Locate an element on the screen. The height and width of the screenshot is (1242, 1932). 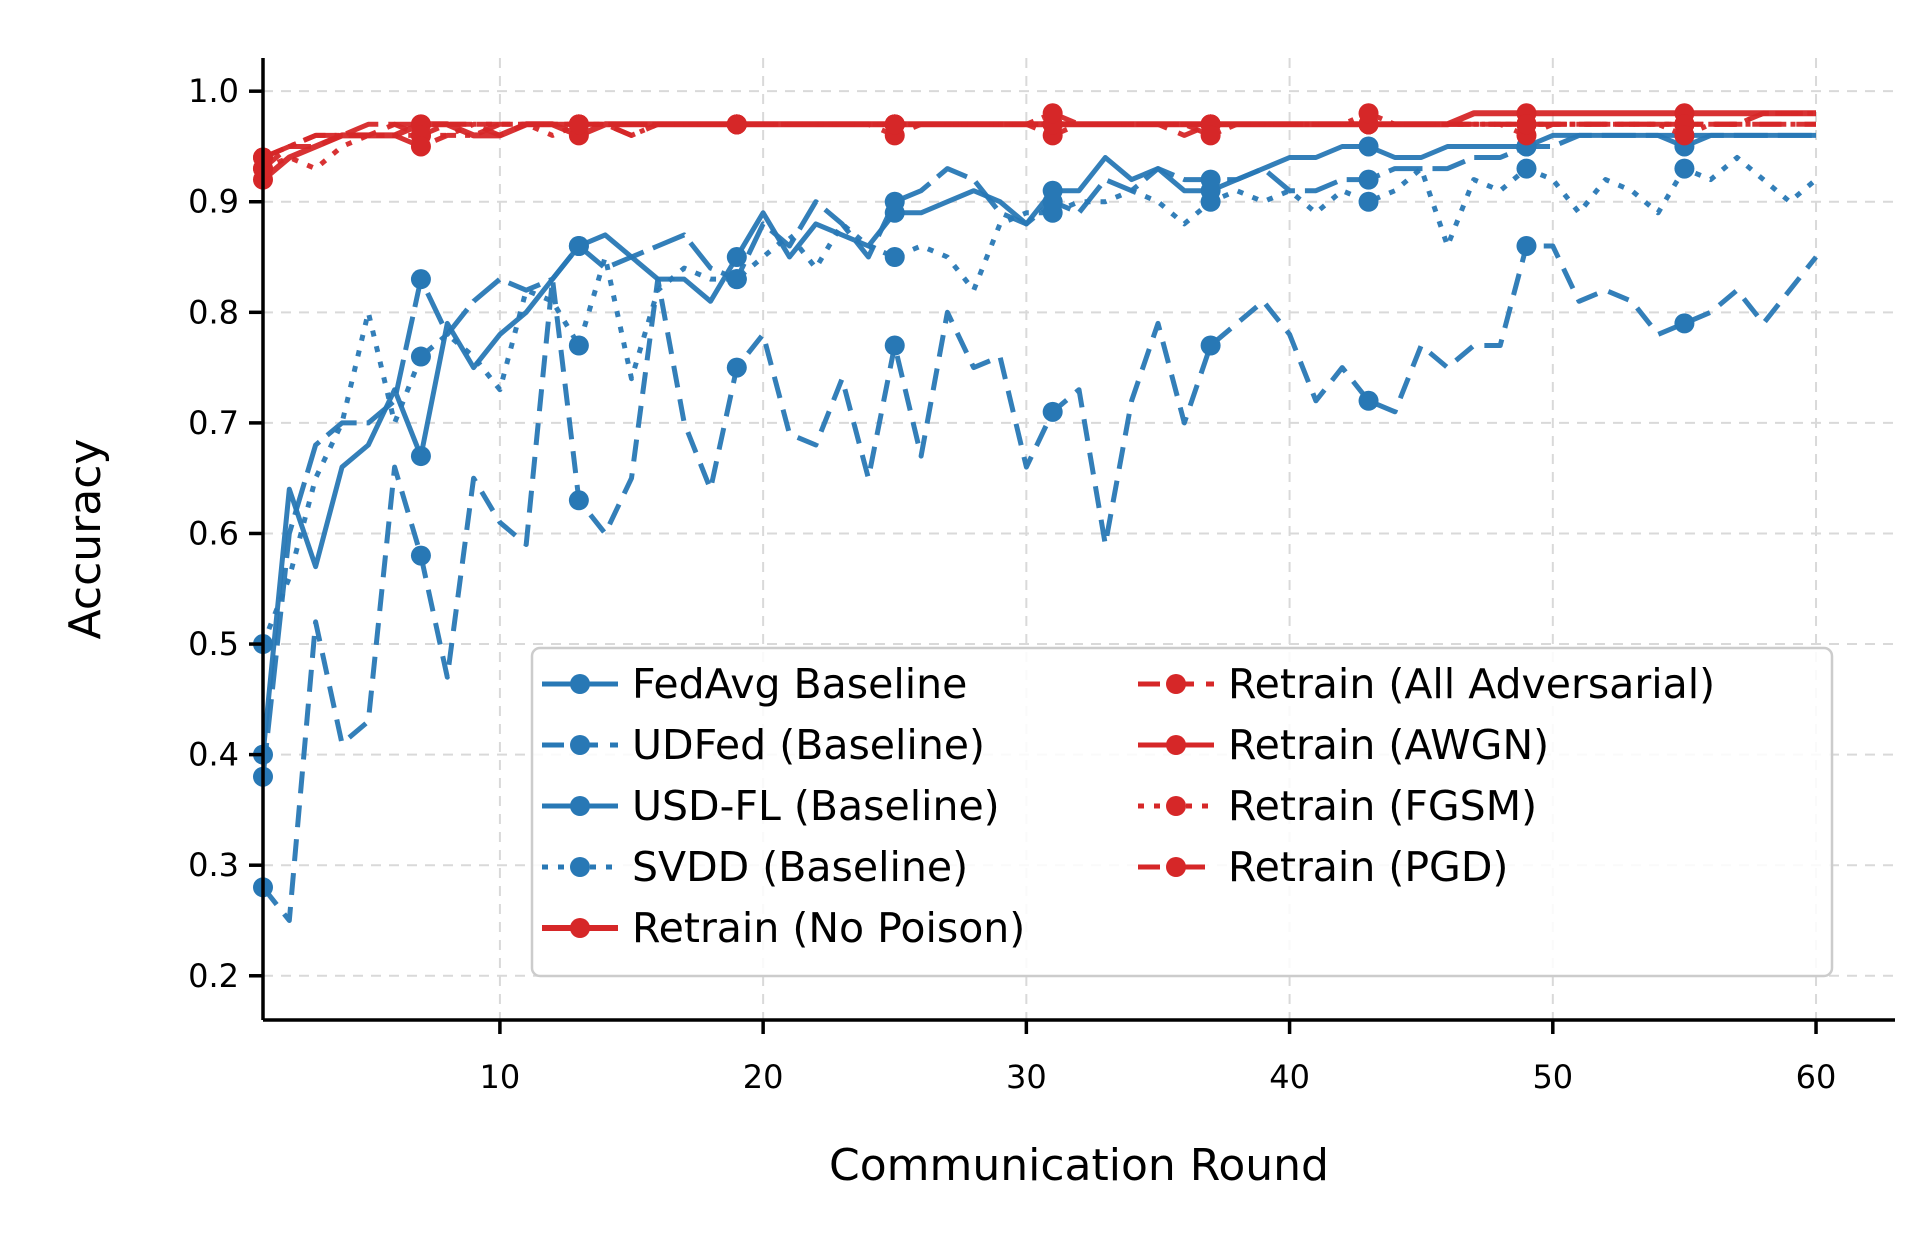
legend-item: FedAvg Baseline is located at coordinates (754, 684).